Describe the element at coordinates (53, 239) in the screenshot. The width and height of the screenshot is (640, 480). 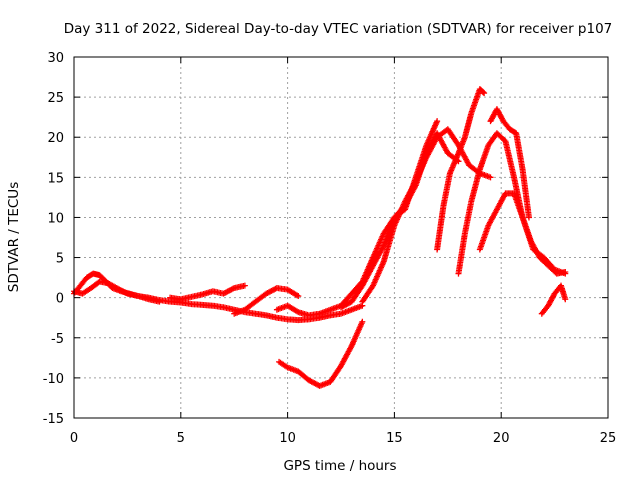
I see `y-tick-labels: -15 -10 -5 0 5 10 15 20 25 30` at that location.